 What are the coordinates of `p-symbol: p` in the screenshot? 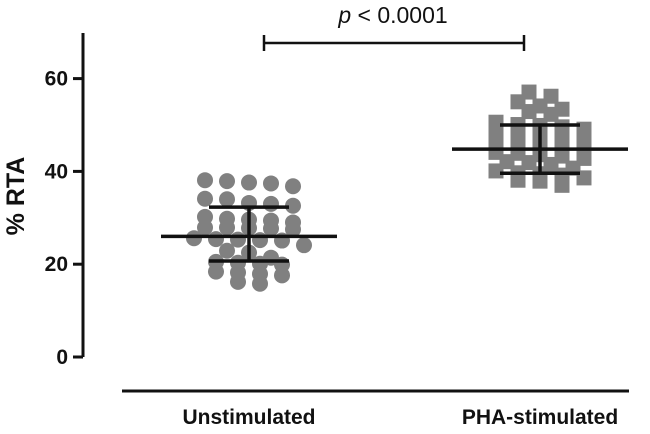 It's located at (344, 15).